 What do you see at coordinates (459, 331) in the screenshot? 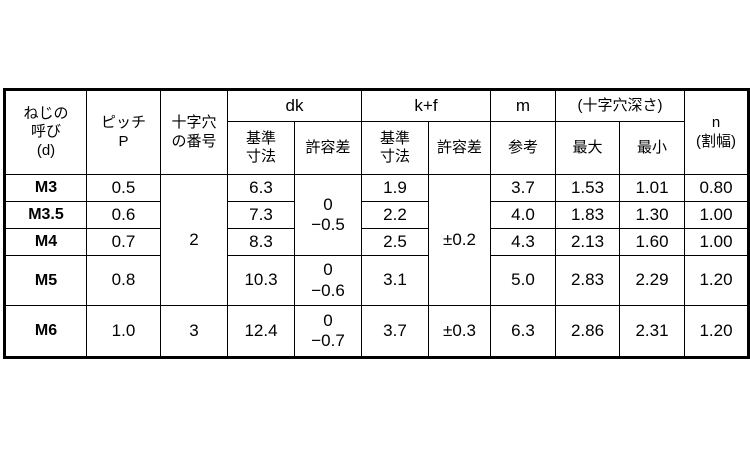
I see `cell-m6-kf-tolerance: ±0.3` at bounding box center [459, 331].